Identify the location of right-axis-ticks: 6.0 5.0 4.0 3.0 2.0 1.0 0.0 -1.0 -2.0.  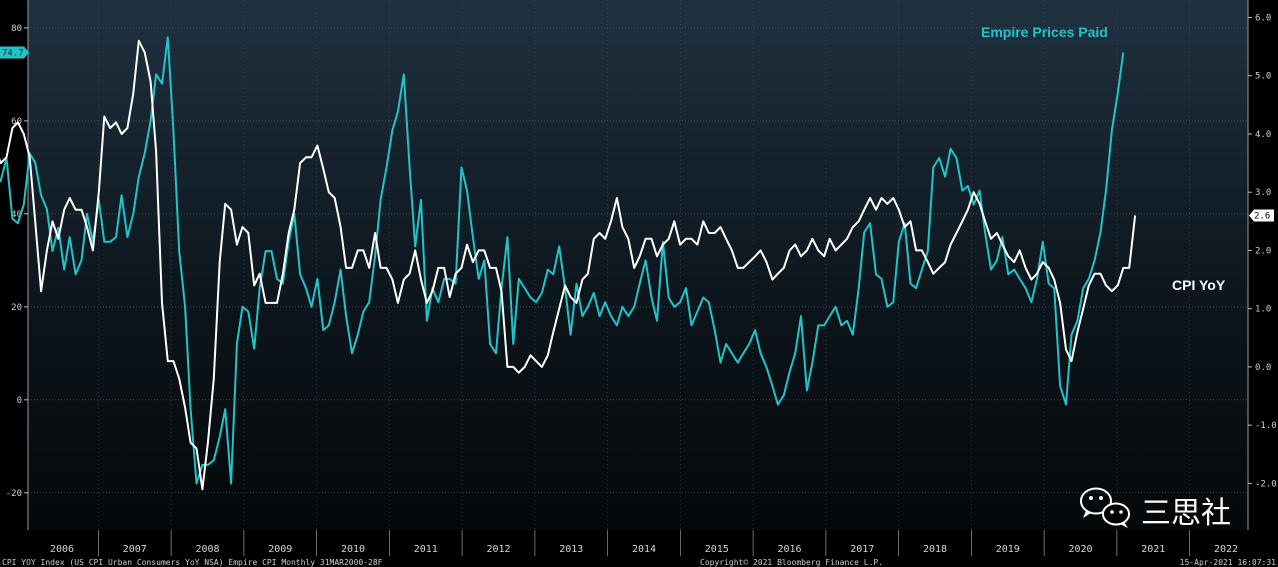
(1262, 251).